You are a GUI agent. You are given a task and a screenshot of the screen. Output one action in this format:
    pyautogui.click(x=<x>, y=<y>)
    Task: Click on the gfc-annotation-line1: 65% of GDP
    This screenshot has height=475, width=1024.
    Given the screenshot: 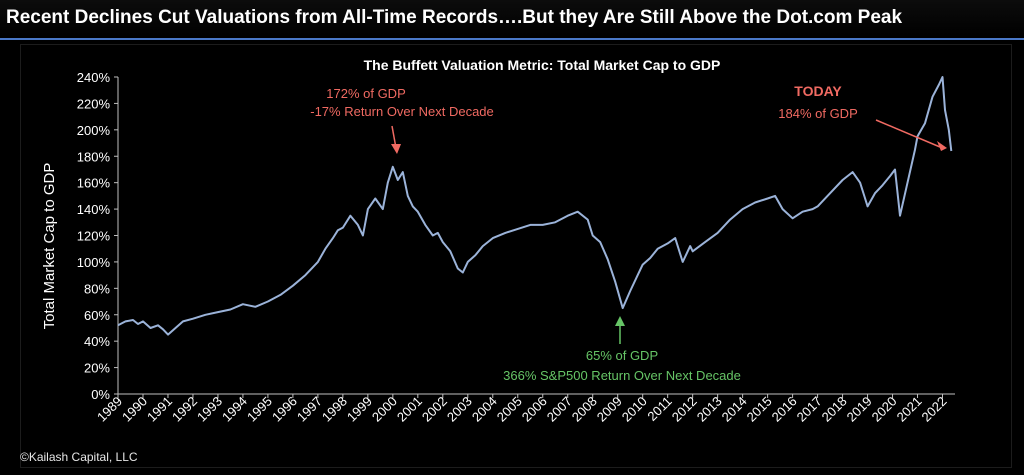 What is the action you would take?
    pyautogui.click(x=622, y=355)
    